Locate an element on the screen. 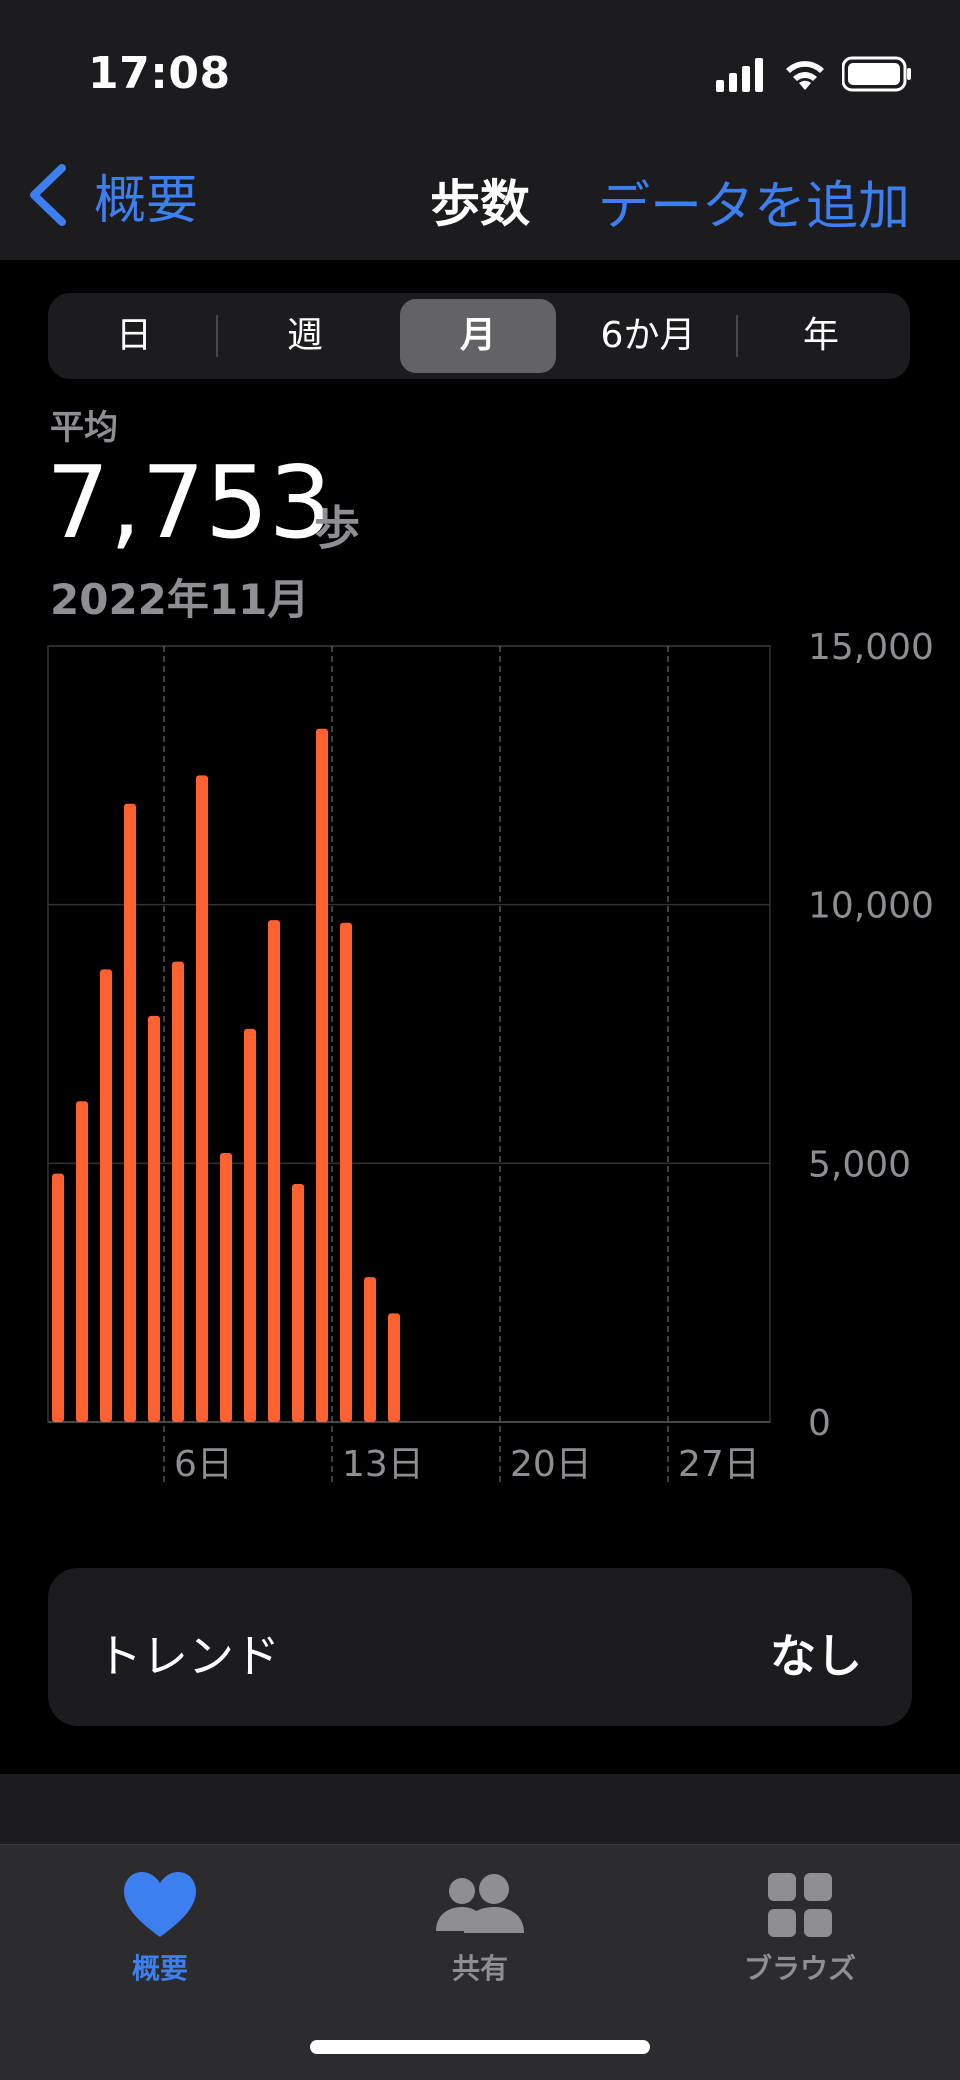 The width and height of the screenshot is (960, 2080). back-label: 概要 is located at coordinates (146, 200).